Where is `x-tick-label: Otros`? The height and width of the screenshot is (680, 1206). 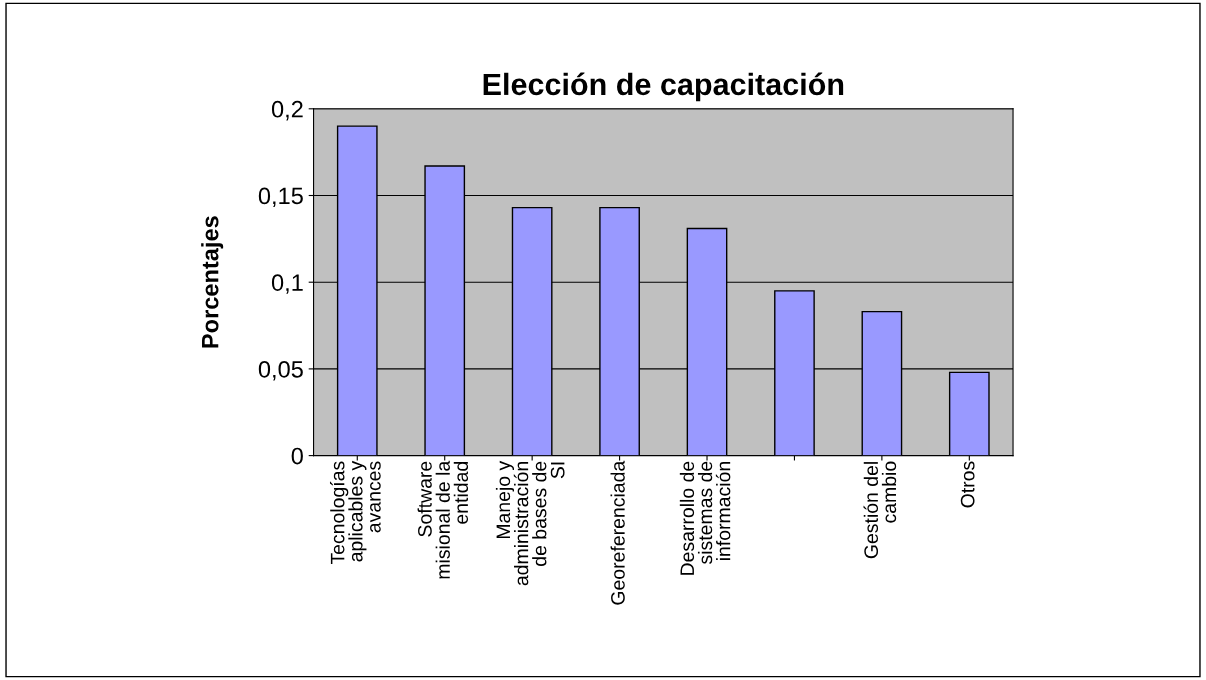
x-tick-label: Otros is located at coordinates (967, 484).